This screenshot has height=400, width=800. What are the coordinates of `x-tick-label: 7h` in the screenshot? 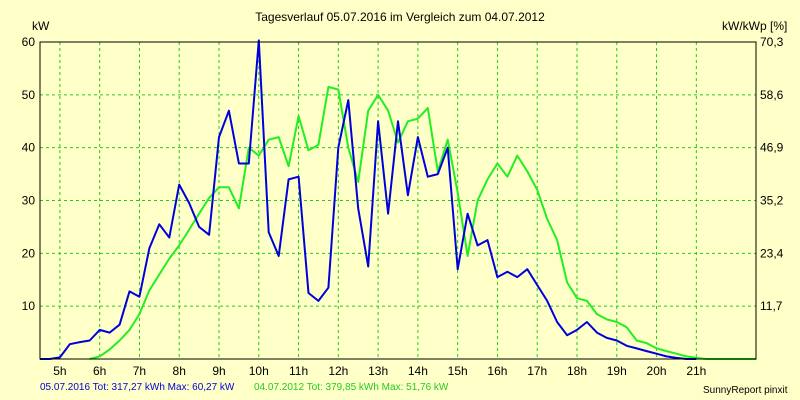 It's located at (139, 371).